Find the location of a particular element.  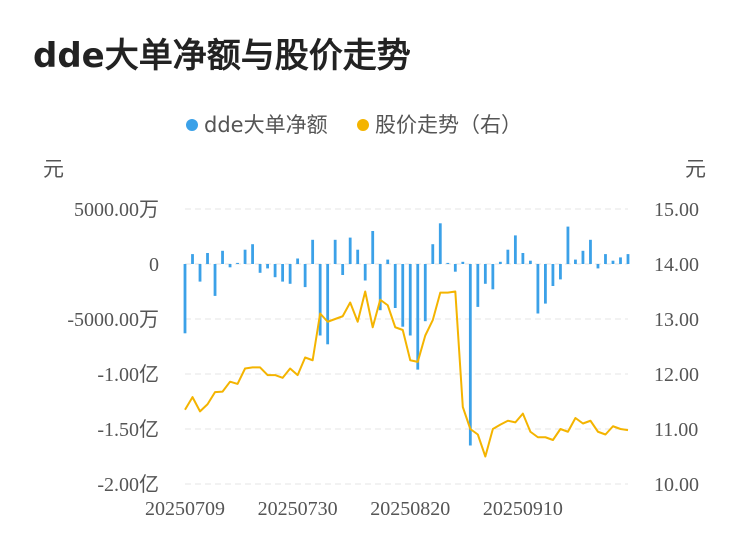

left-tick-label: -1.00亿 is located at coordinates (128, 374).